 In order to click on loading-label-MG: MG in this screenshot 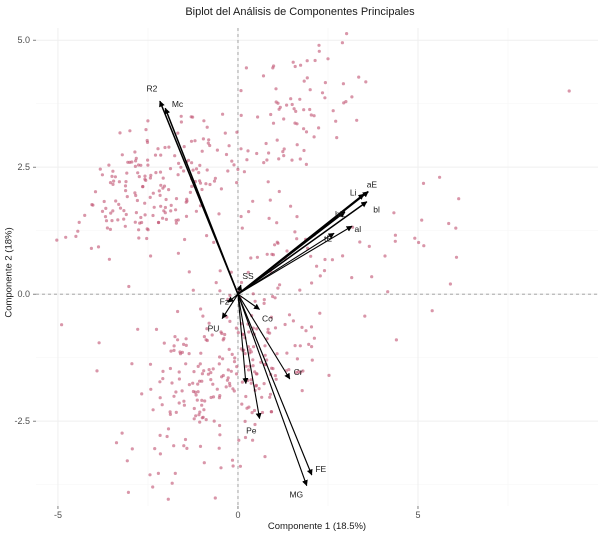, I will do `click(296, 494)`.